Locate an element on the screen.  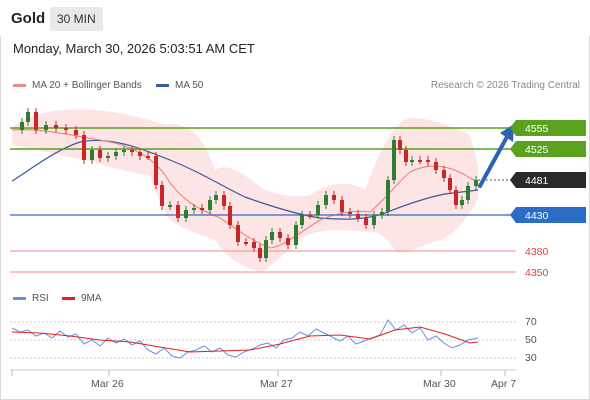
rsi-axis-70: 70 is located at coordinates (531, 322).